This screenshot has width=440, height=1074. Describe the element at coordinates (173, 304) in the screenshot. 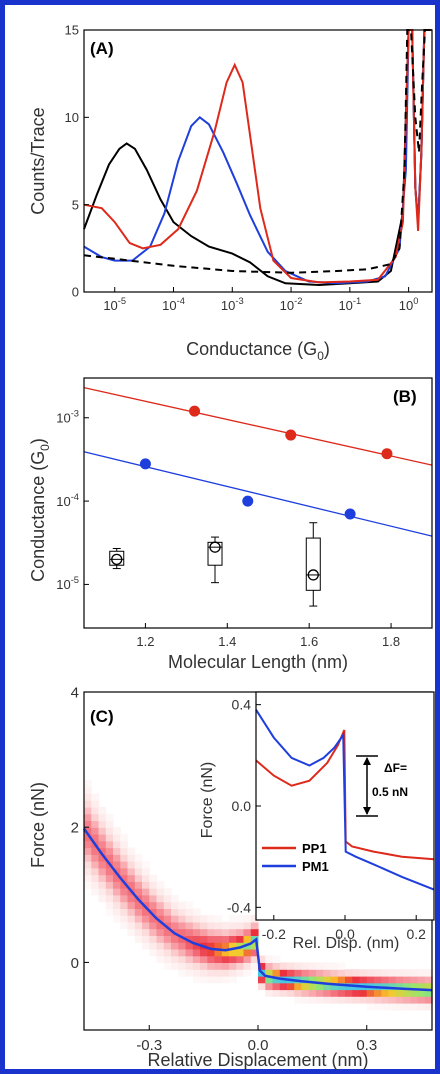

I see `panel-a-x-tick-label: 10⁻⁴` at that location.